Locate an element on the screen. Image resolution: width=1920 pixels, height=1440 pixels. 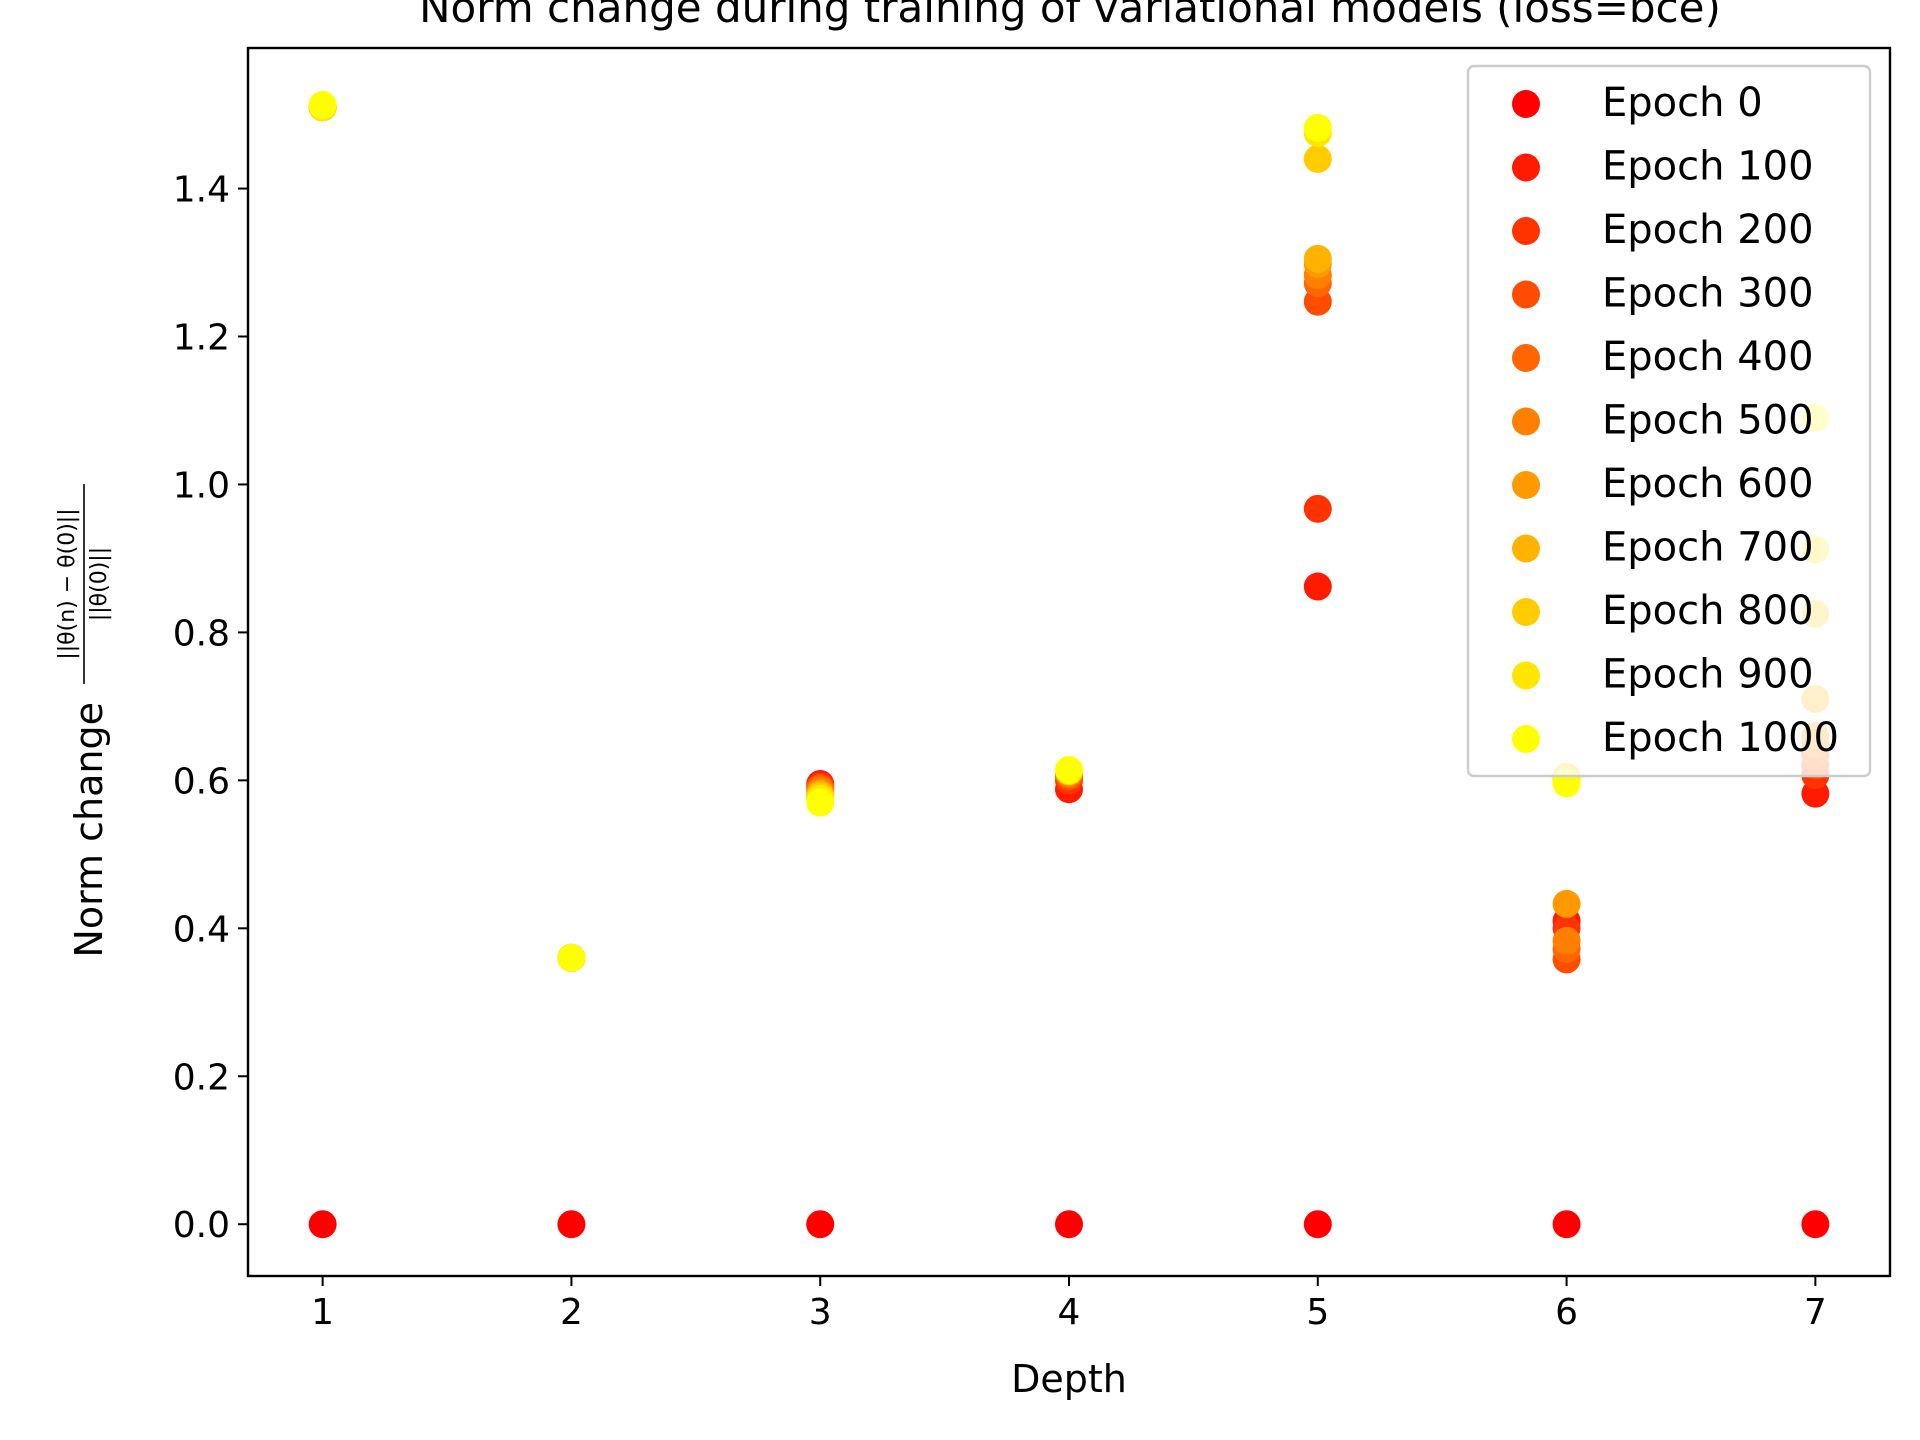
x-tick-label: 1 is located at coordinates (322, 1312).